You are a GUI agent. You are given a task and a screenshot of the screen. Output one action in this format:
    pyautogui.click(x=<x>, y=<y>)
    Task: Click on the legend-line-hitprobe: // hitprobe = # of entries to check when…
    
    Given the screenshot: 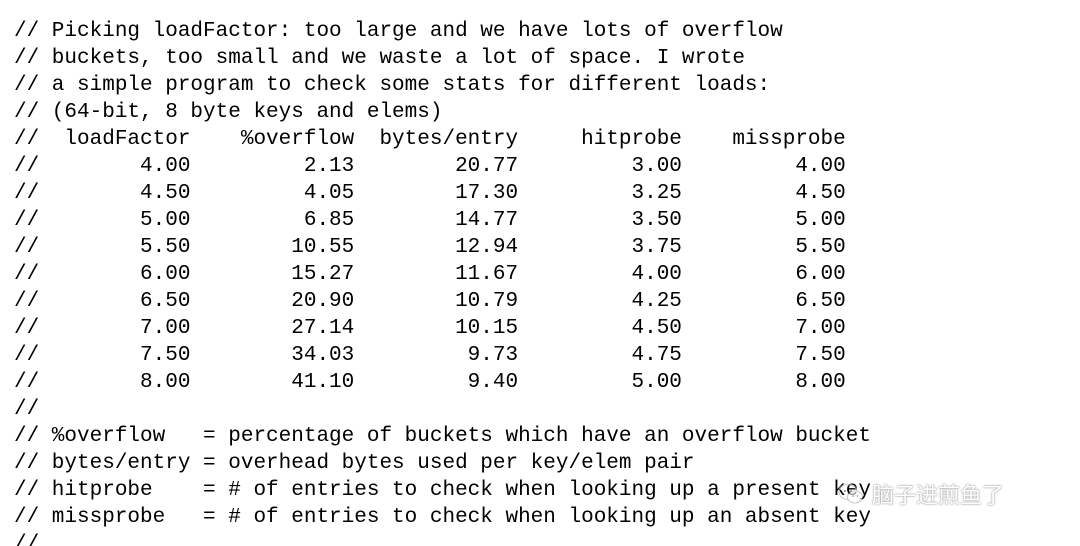 What is the action you would take?
    pyautogui.click(x=442, y=490)
    